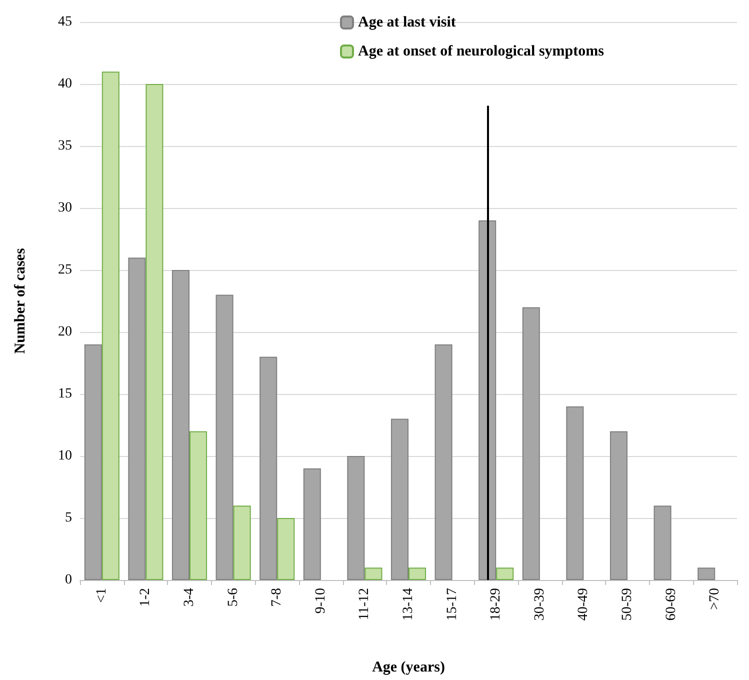 The height and width of the screenshot is (680, 749). What do you see at coordinates (408, 668) in the screenshot?
I see `x-axis-title: Age (years)` at bounding box center [408, 668].